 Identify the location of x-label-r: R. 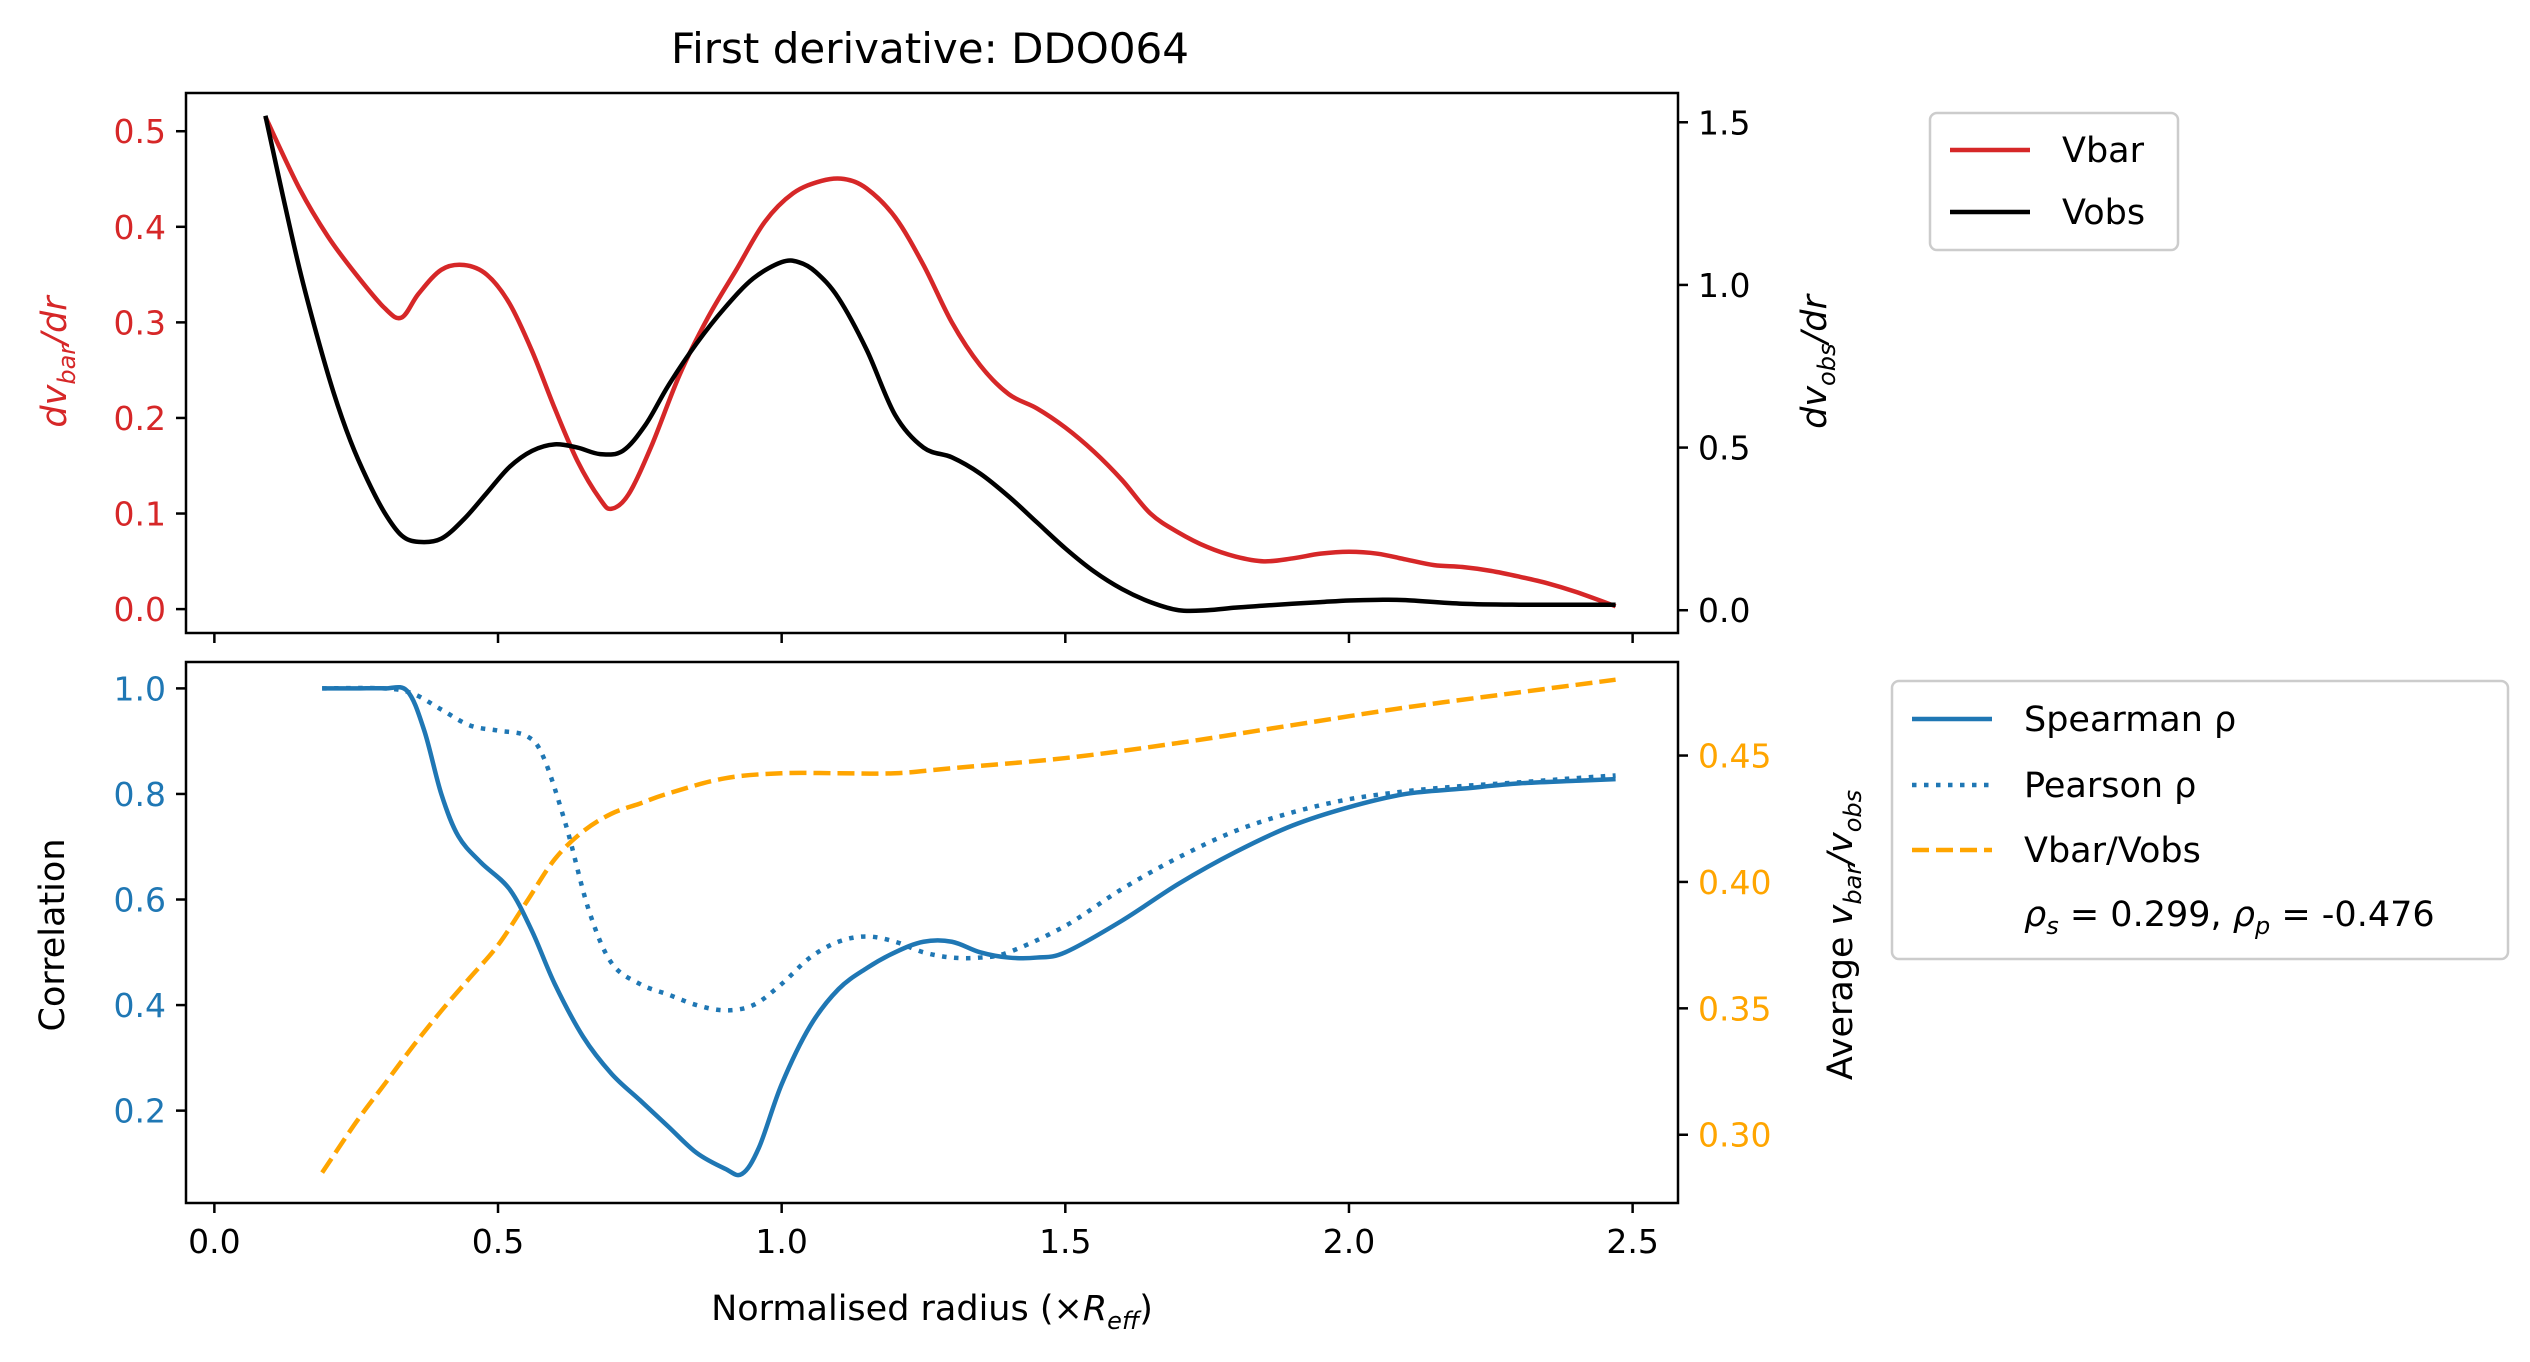
(1095, 1309).